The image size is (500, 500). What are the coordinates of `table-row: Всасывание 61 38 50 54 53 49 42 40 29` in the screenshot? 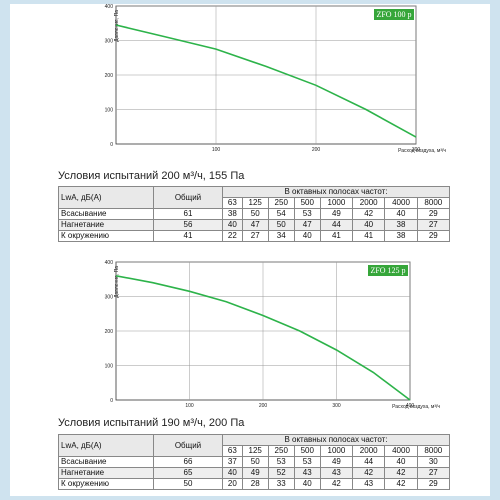 It's located at (254, 214).